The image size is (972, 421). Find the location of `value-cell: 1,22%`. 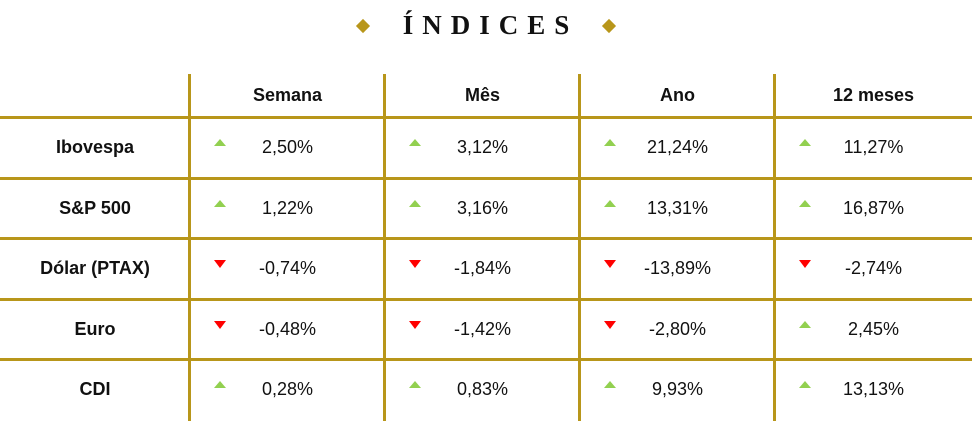

value-cell: 1,22% is located at coordinates (287, 208).